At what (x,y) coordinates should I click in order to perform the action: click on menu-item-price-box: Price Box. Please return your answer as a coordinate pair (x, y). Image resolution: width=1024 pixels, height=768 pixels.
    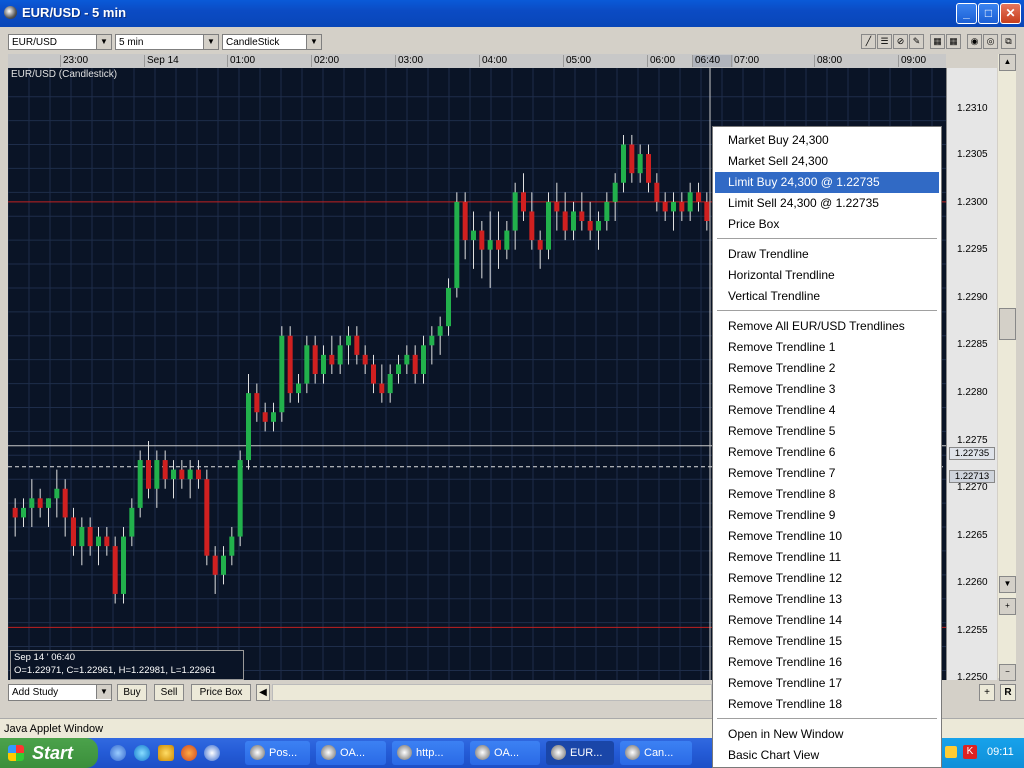
    Looking at the image, I should click on (754, 224).